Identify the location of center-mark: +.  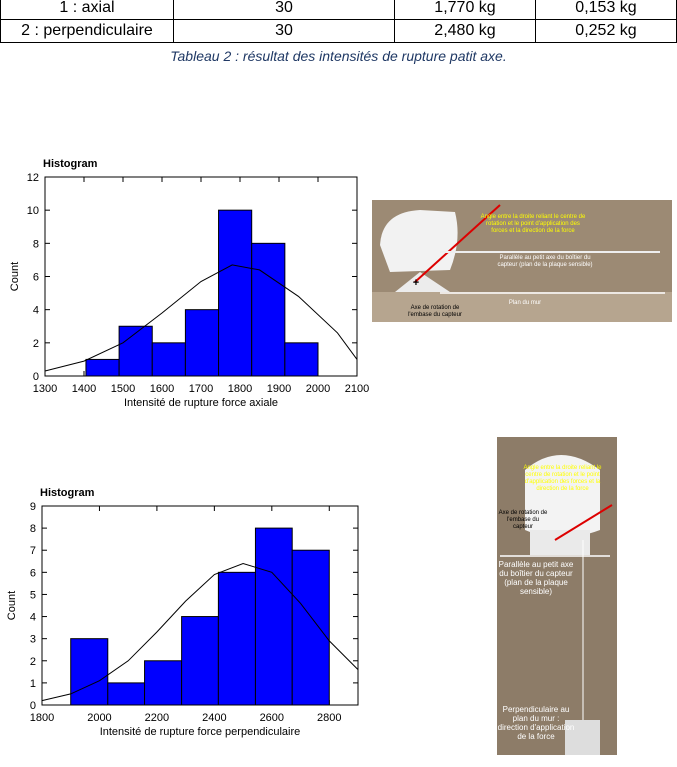
(416, 283).